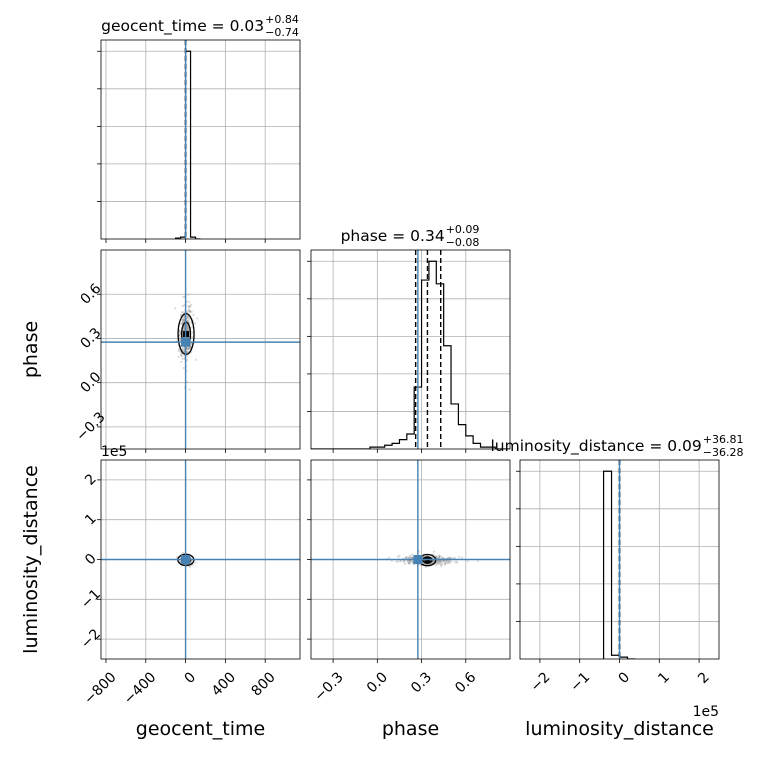 Image resolution: width=760 pixels, height=760 pixels. Describe the element at coordinates (114, 452) in the screenshot. I see `y-offset-text: 1e5` at that location.